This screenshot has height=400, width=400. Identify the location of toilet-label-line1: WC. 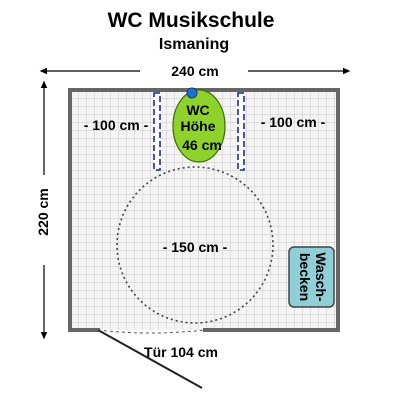
(197, 110).